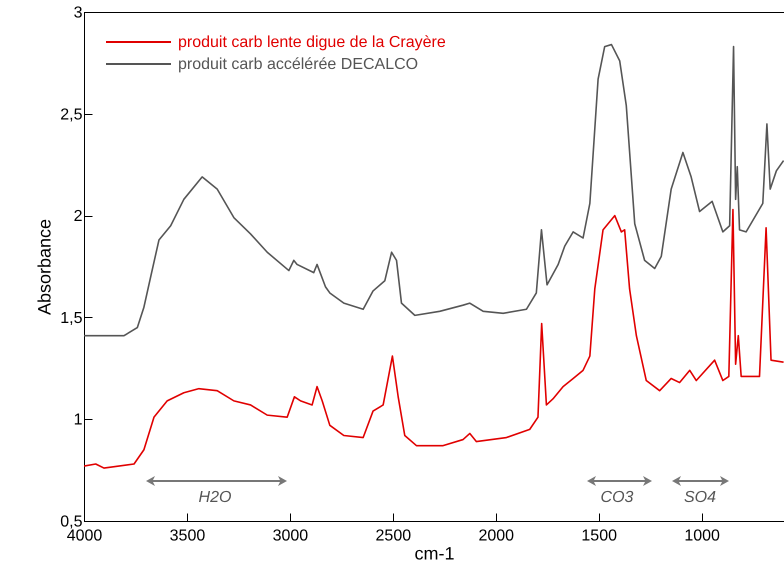 The width and height of the screenshot is (784, 582). Describe the element at coordinates (44, 267) in the screenshot. I see `y-axis-title: Absorbance` at that location.